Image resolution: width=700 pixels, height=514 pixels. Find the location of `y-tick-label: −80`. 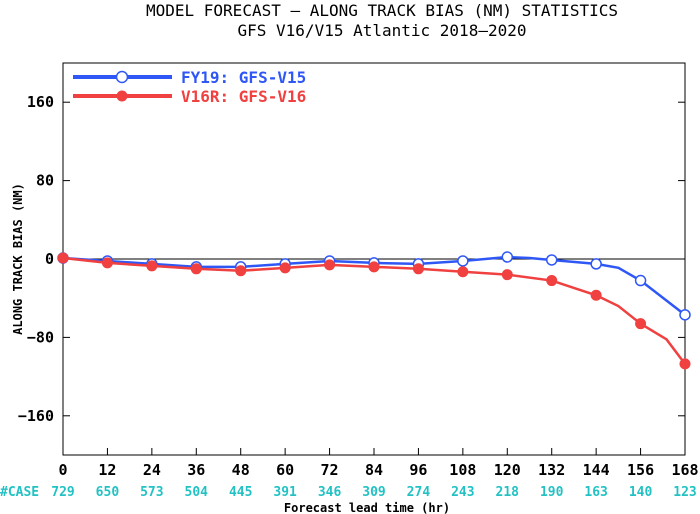

y-tick-label: −80 is located at coordinates (40, 337).